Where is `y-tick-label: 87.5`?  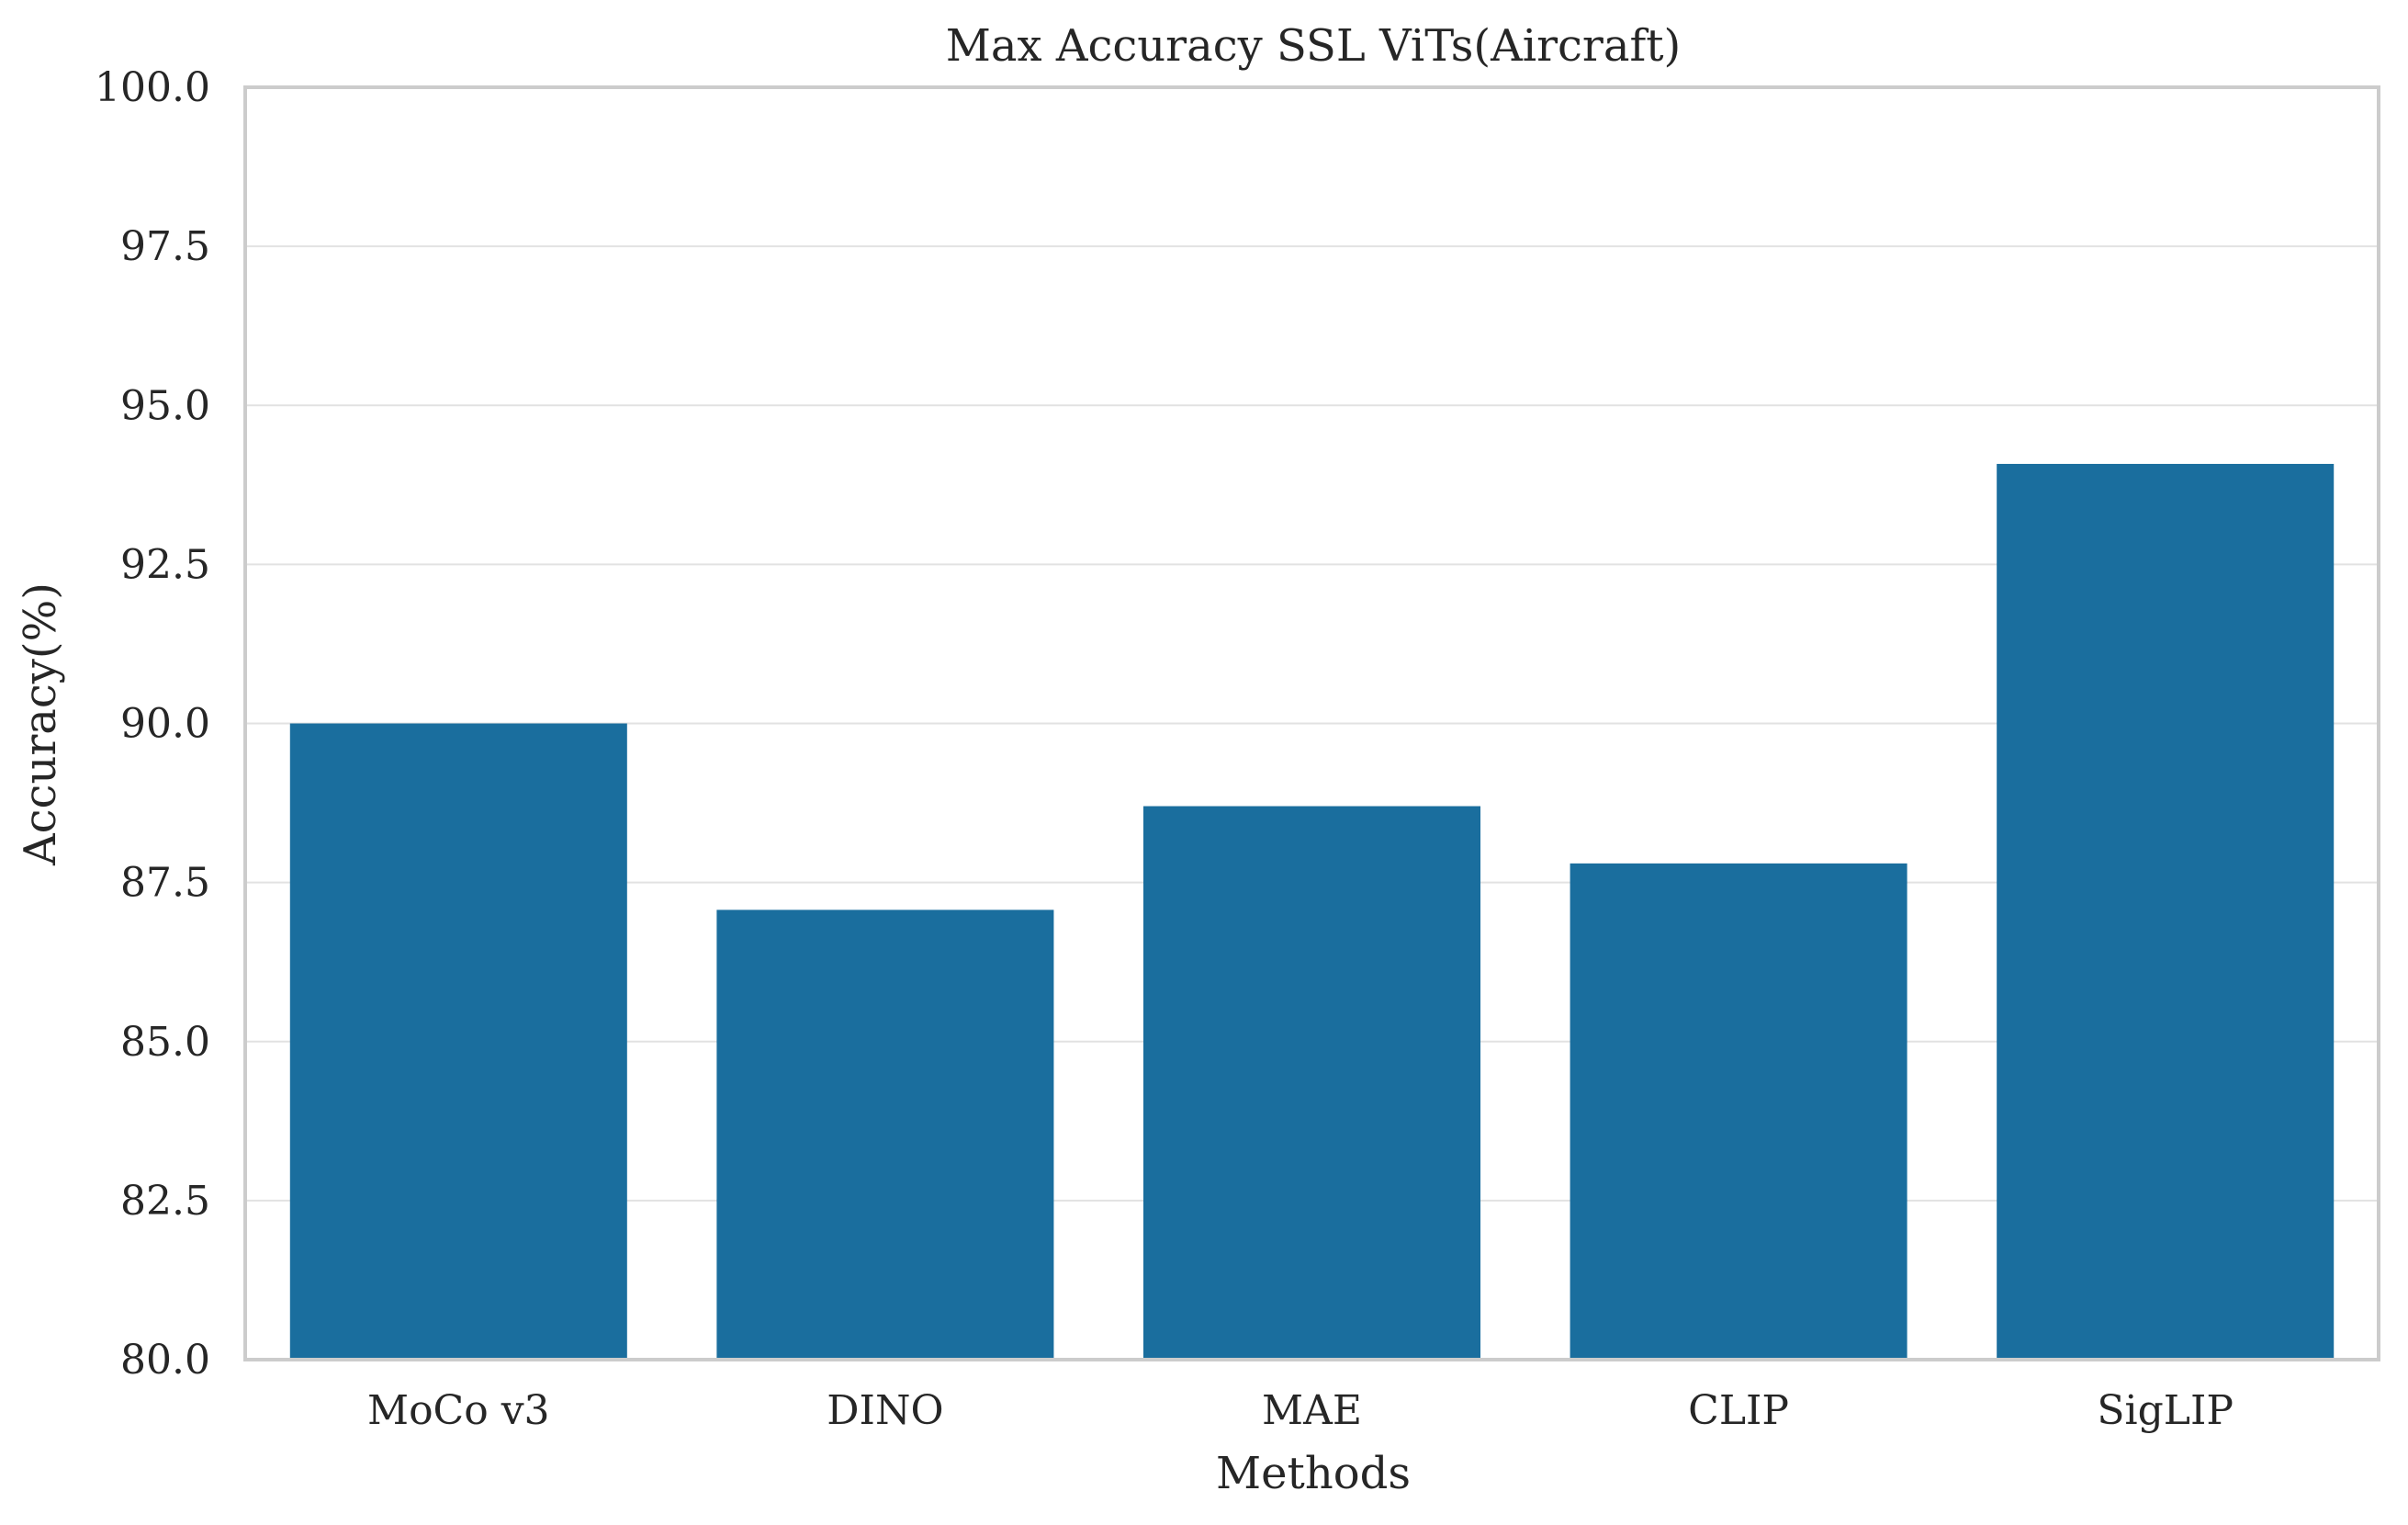
y-tick-label: 87.5 is located at coordinates (165, 883).